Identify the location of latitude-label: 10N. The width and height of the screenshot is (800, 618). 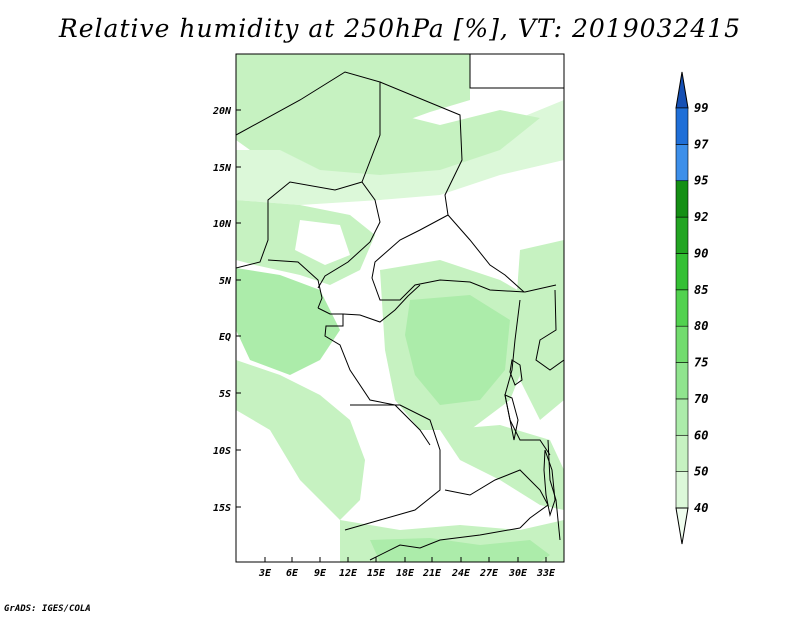
(222, 224).